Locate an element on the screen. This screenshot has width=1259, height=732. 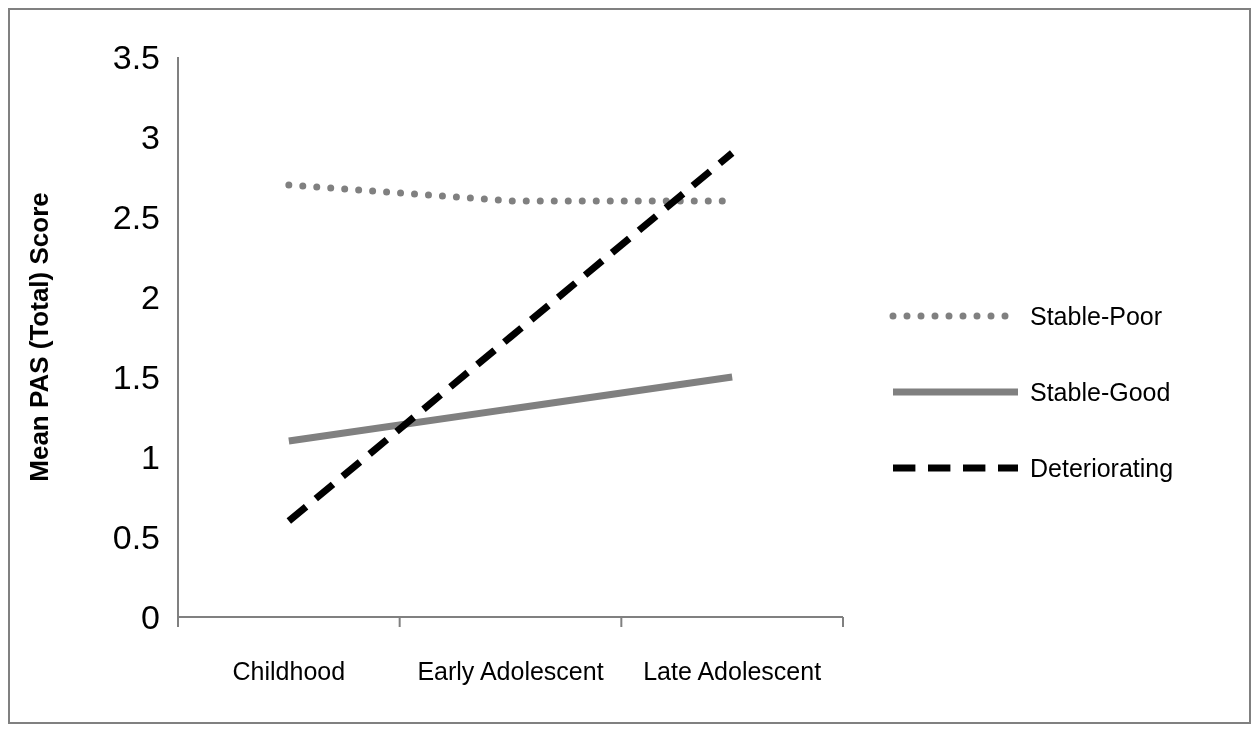
y-axis-title: Mean PAS (Total) Score is located at coordinates (39, 337).